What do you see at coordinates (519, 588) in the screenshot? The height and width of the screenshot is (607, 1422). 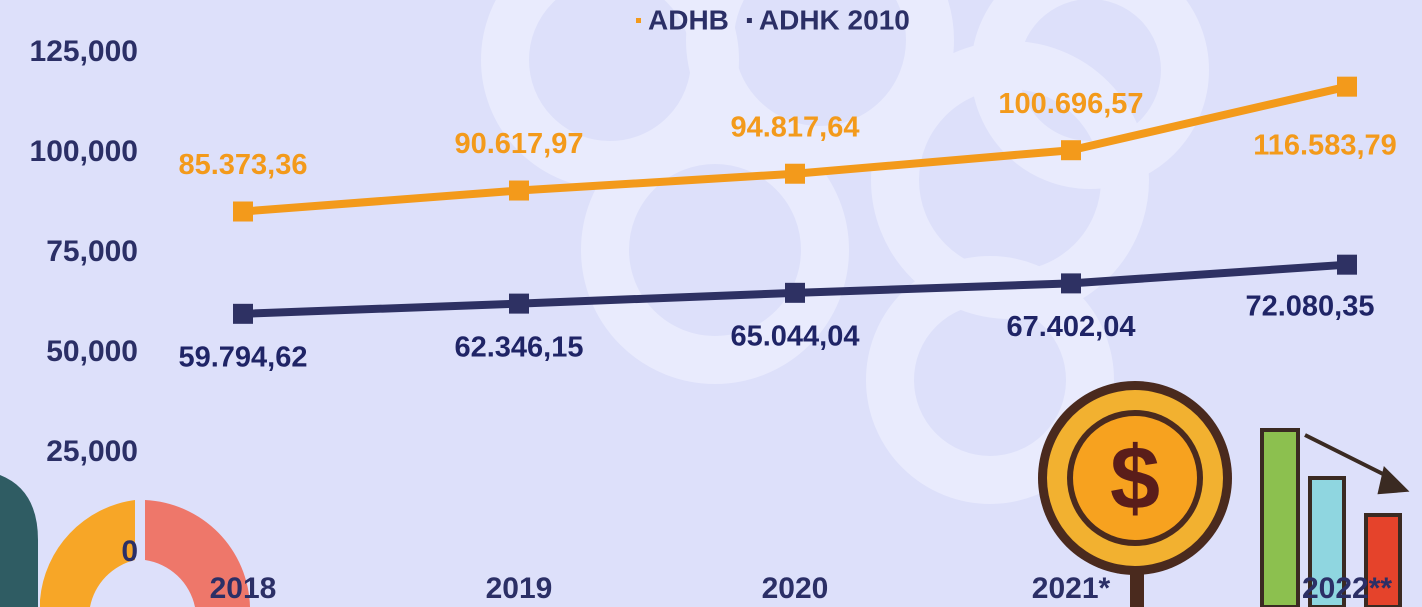 I see `x-tick-label: 2019` at bounding box center [519, 588].